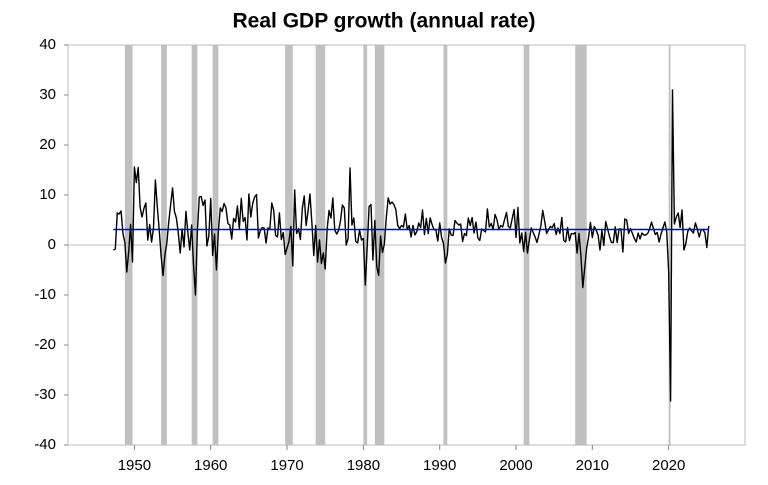 The width and height of the screenshot is (768, 485). Describe the element at coordinates (47, 194) in the screenshot. I see `y-tick-label: 10` at that location.